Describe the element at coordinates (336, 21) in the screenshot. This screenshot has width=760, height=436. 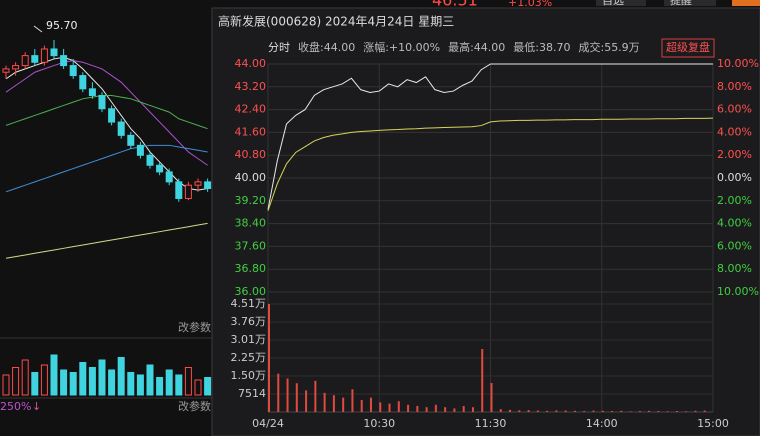
I see `popup-title: 高新发展(000628) 2024年4月24日 星期三` at that location.